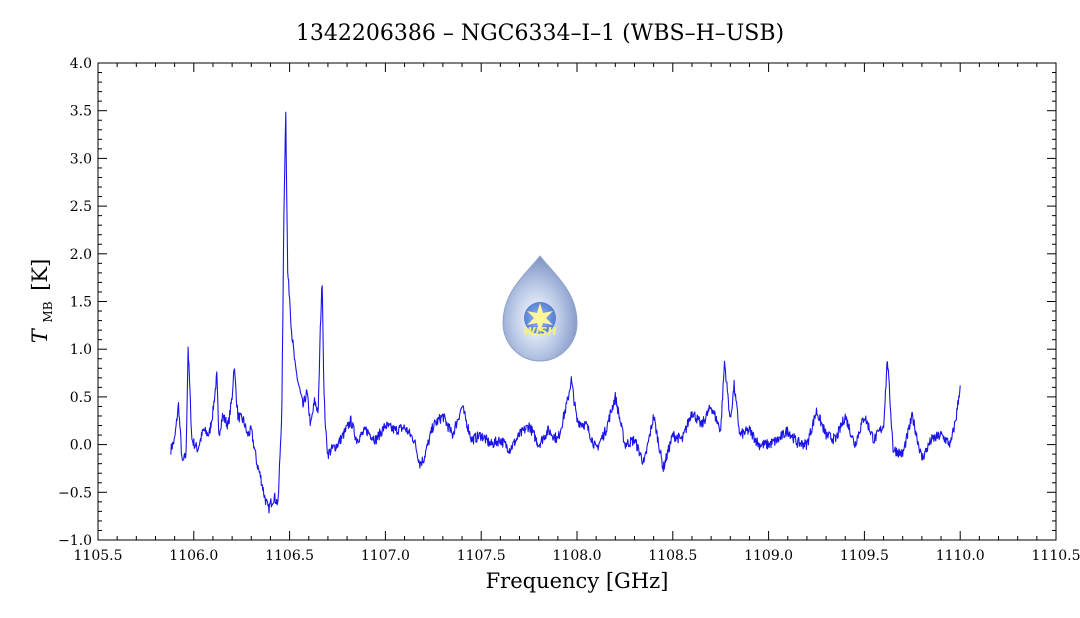 This screenshot has width=1080, height=618. I want to click on y-tick-label: 0.5, so click(81, 398).